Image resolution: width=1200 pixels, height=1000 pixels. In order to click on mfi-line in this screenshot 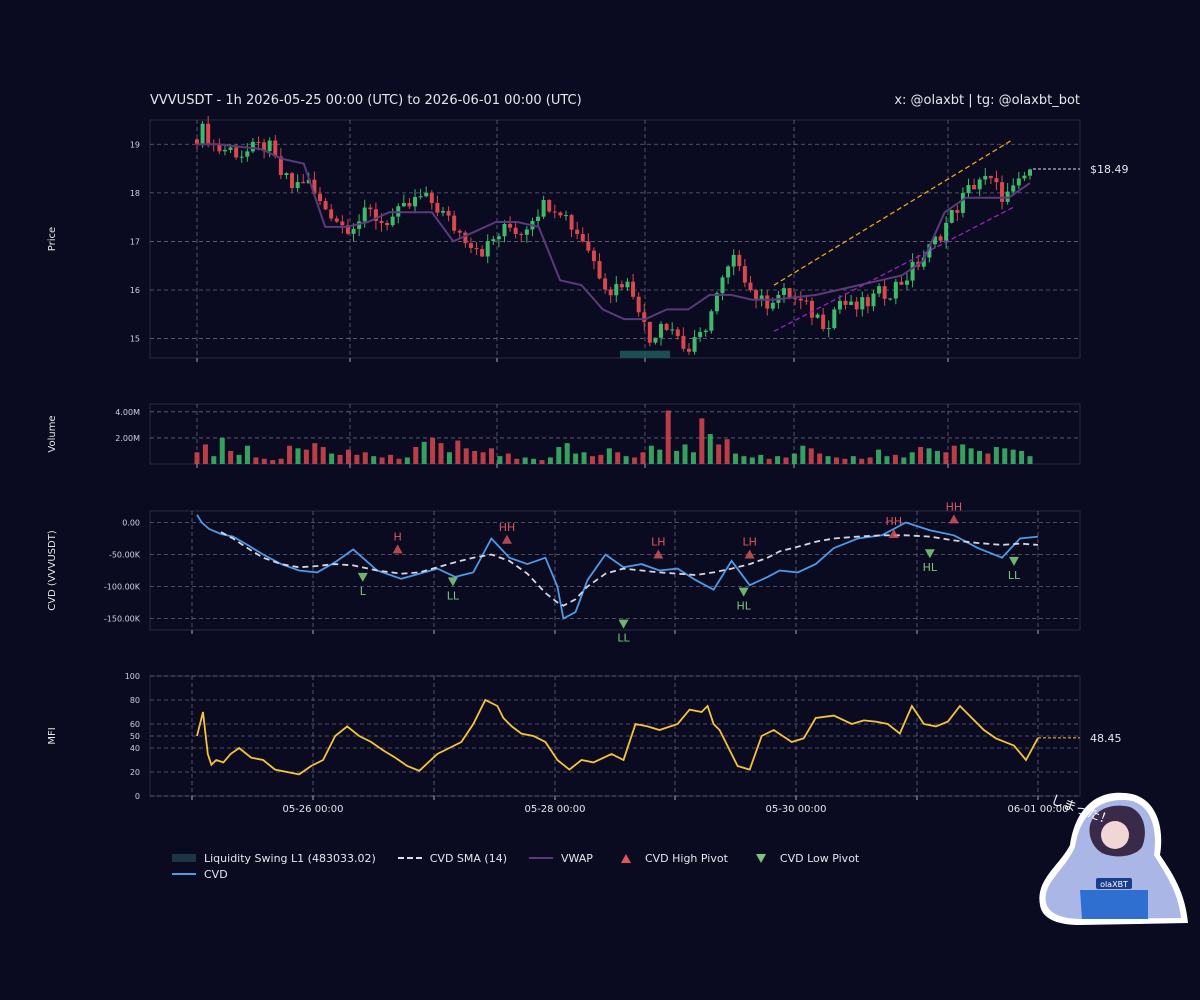, I will do `click(617, 737)`.